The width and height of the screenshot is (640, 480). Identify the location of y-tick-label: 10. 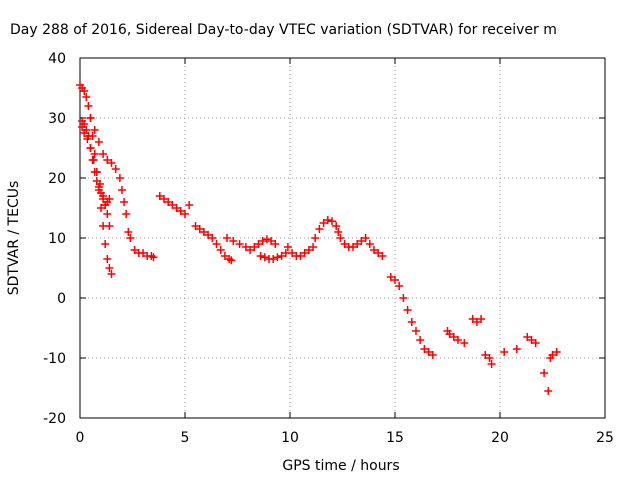
(57, 239).